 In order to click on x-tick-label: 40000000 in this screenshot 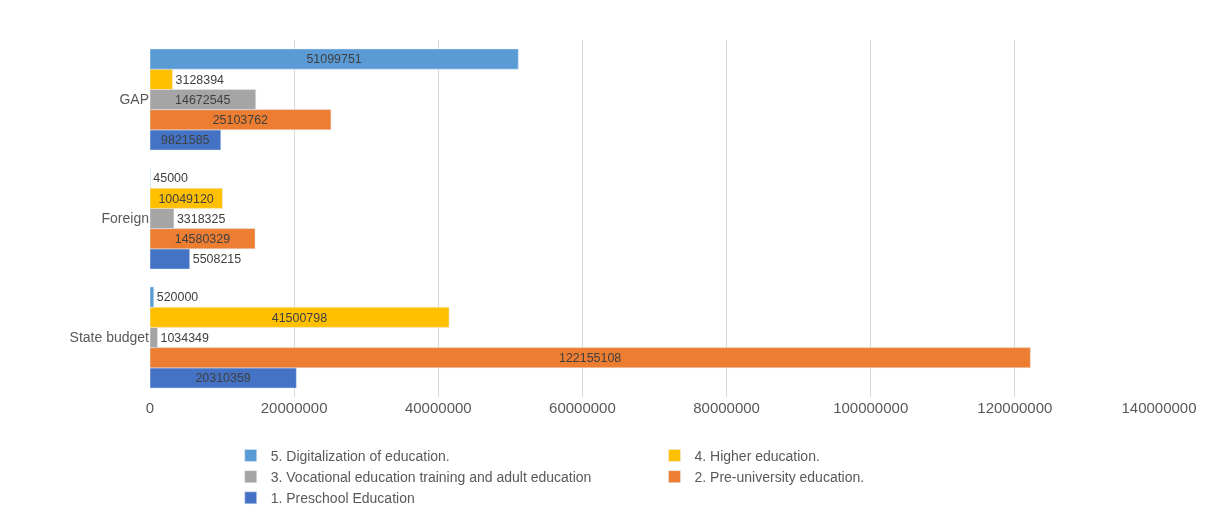, I will do `click(438, 407)`.